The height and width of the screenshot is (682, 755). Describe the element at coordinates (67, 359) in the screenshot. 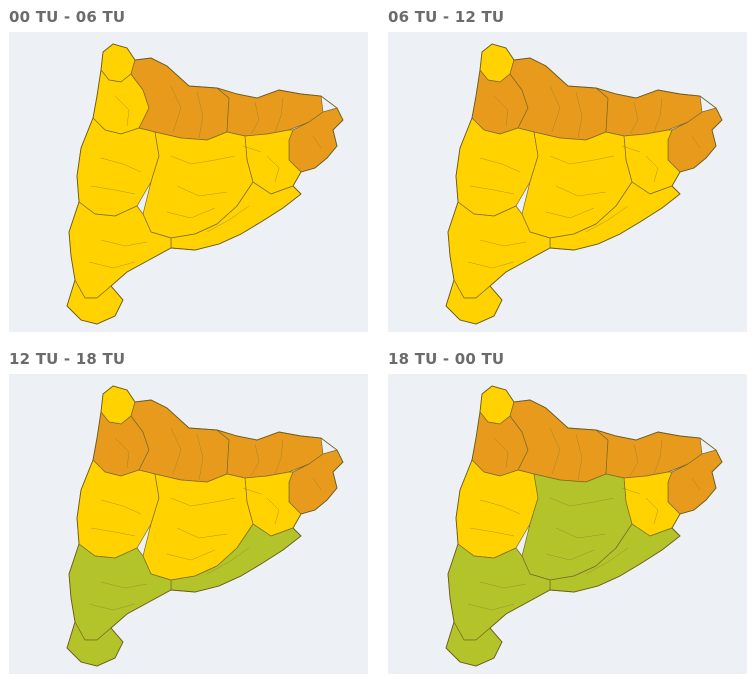

I see `panel-title: 12 TU - 18 TU` at that location.